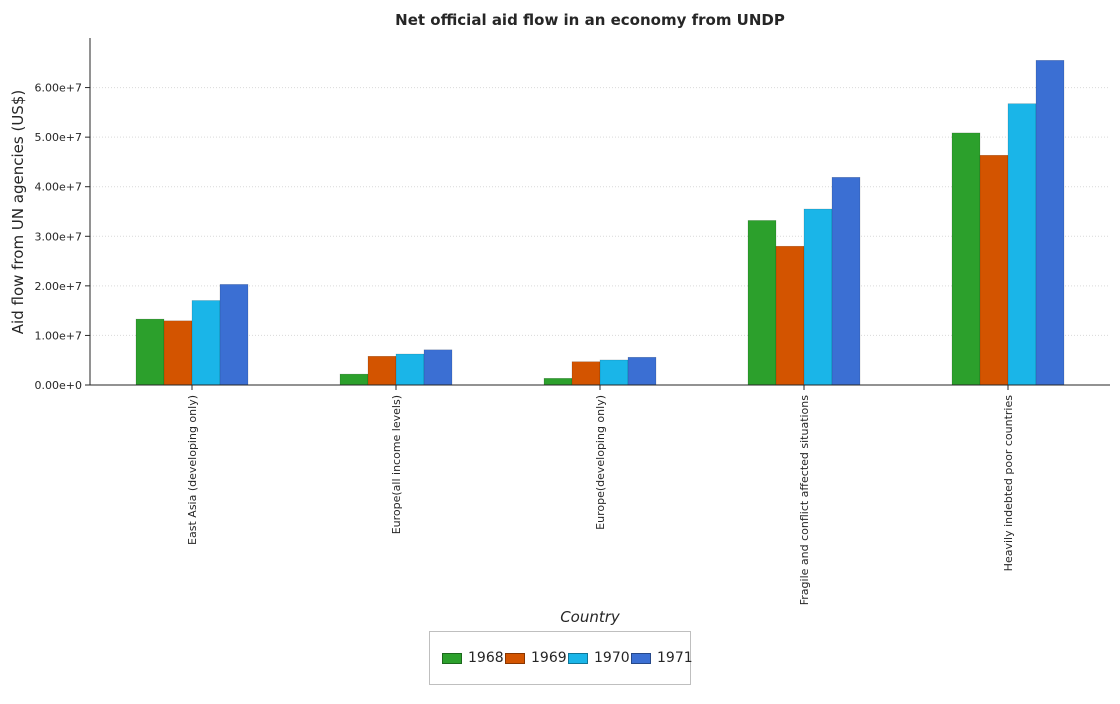 The image size is (1120, 704). I want to click on legend-swatch-1969, so click(515, 658).